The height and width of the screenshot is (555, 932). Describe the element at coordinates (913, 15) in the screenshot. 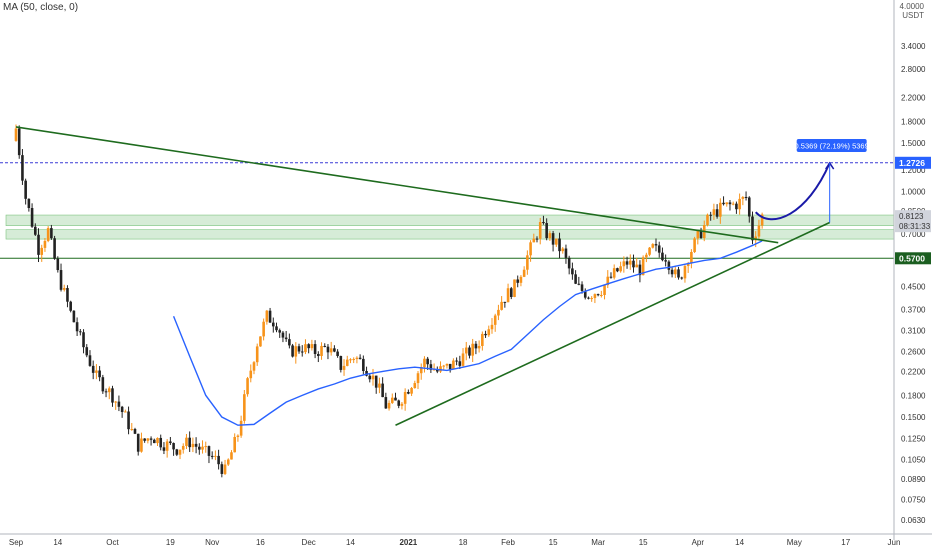

I see `currency-unit: USDT` at that location.